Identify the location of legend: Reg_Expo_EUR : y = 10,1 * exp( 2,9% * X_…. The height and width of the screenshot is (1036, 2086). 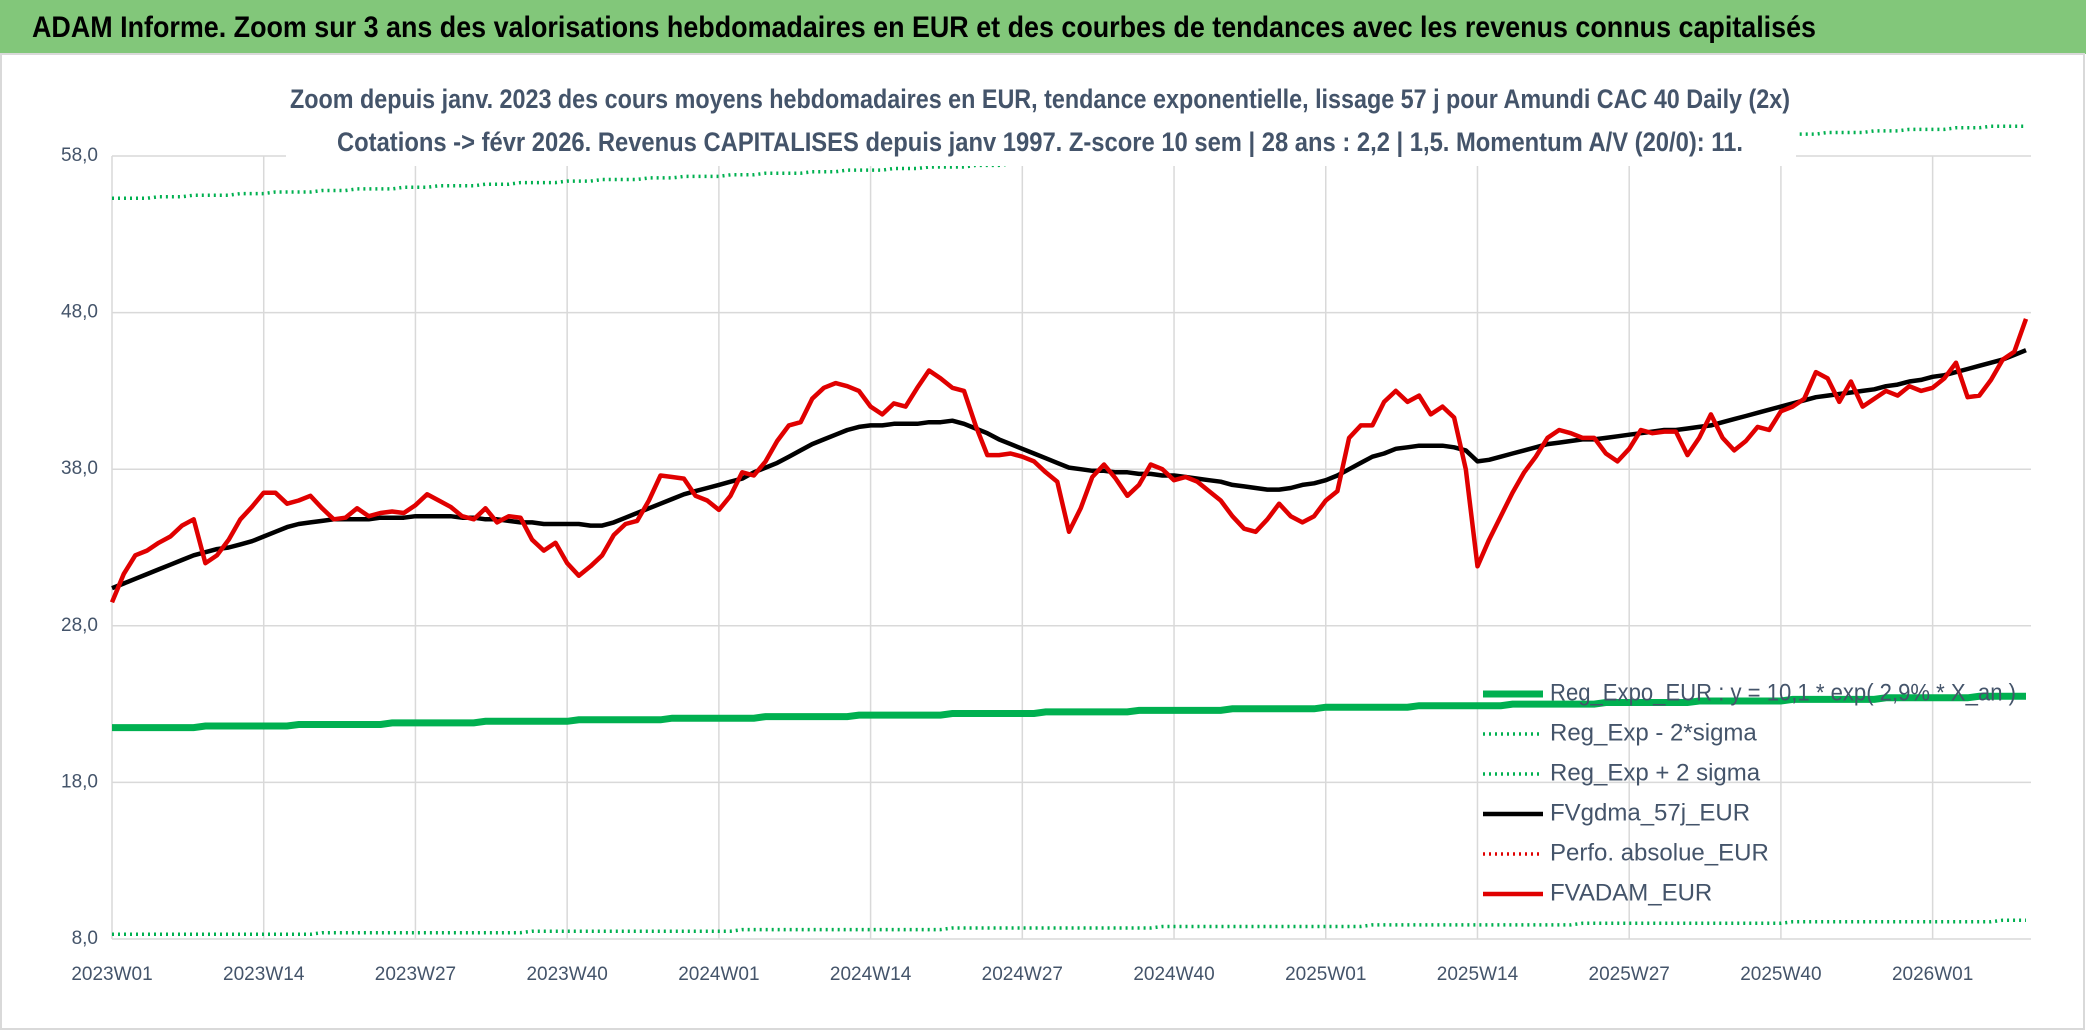
(1749, 792).